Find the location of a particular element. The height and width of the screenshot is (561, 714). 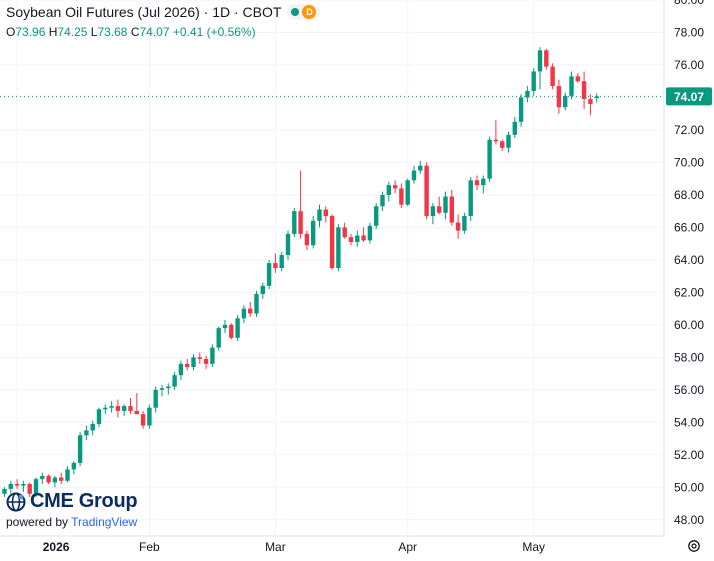

chart-settings-button is located at coordinates (694, 546).